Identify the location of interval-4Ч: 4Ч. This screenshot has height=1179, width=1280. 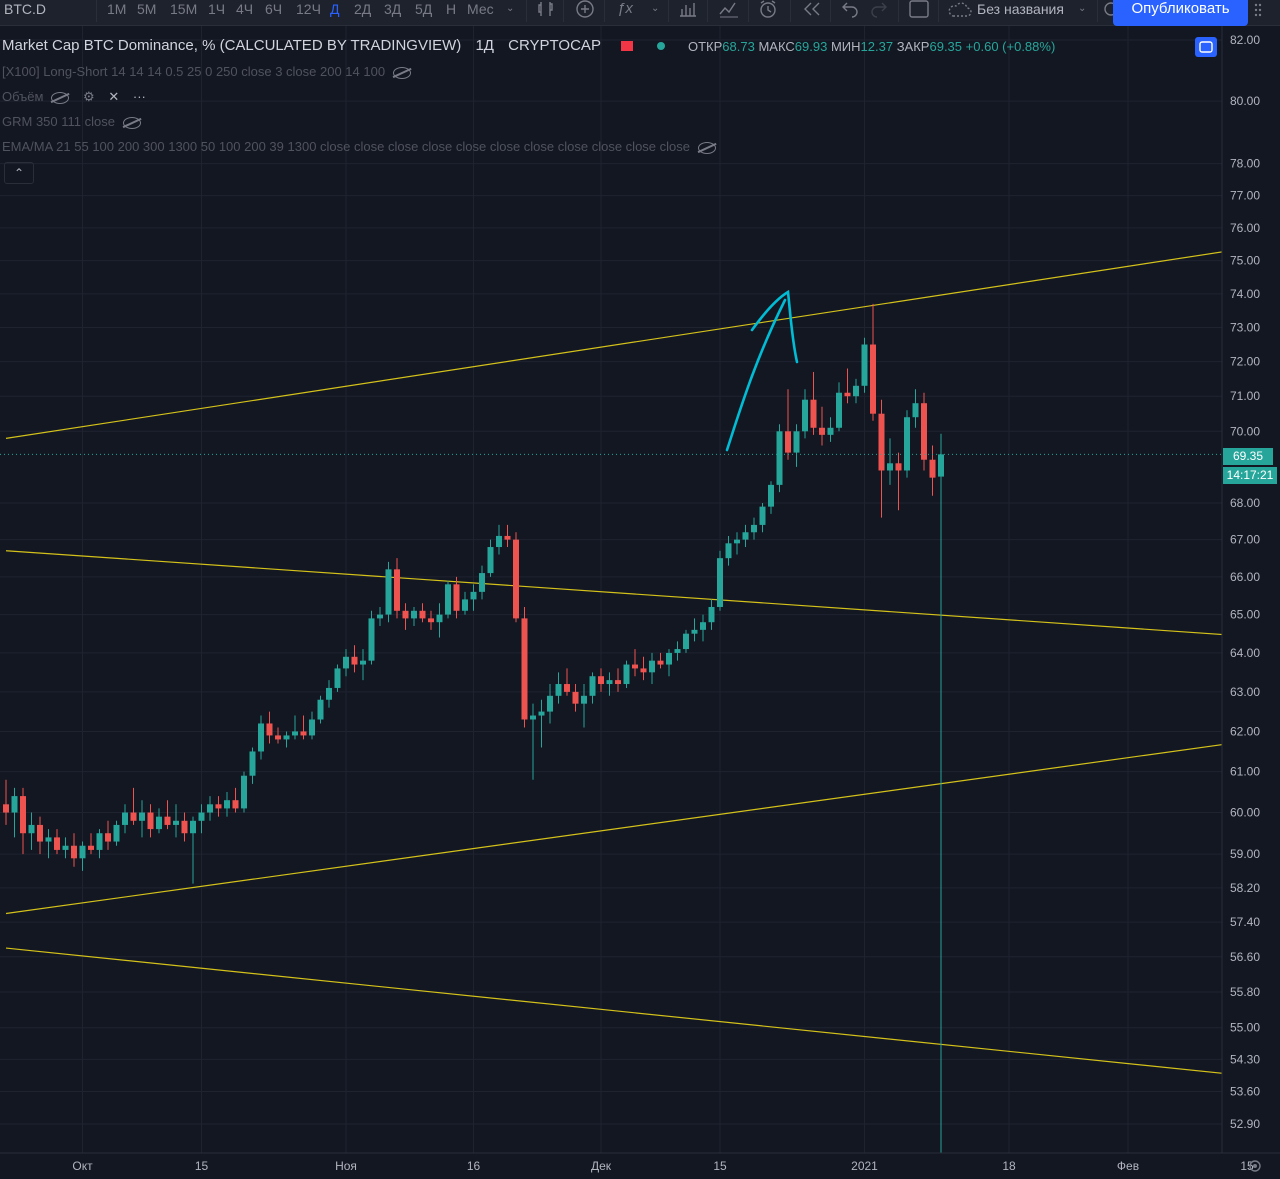
(245, 9).